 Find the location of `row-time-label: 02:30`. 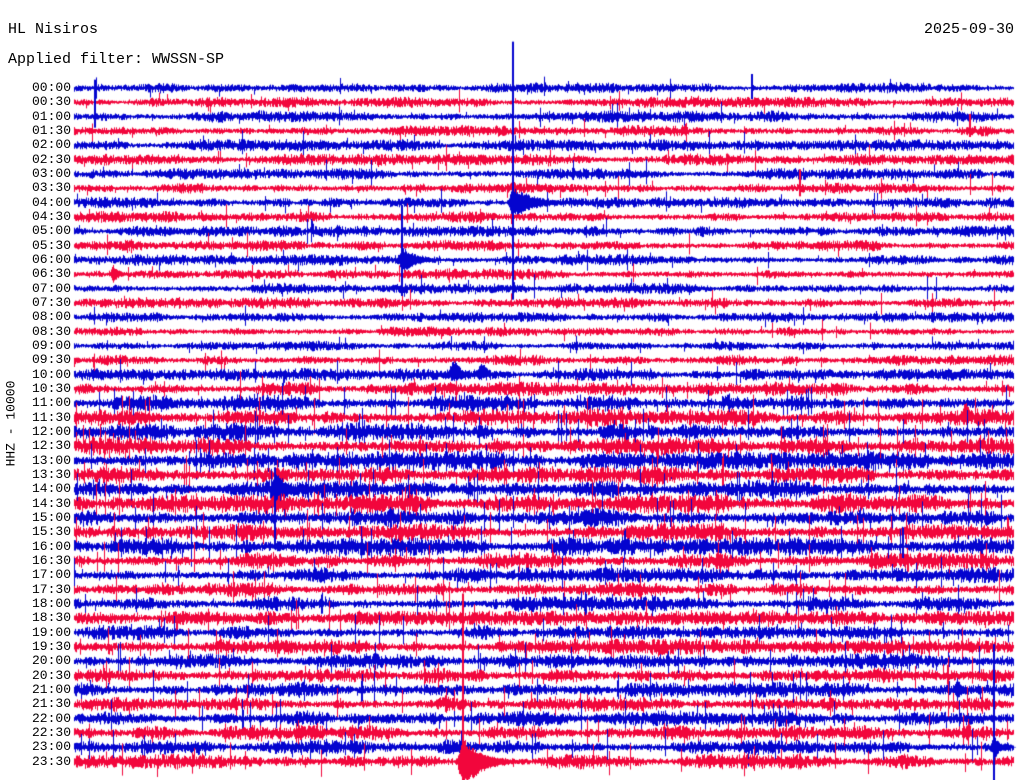

row-time-label: 02:30 is located at coordinates (51, 159).